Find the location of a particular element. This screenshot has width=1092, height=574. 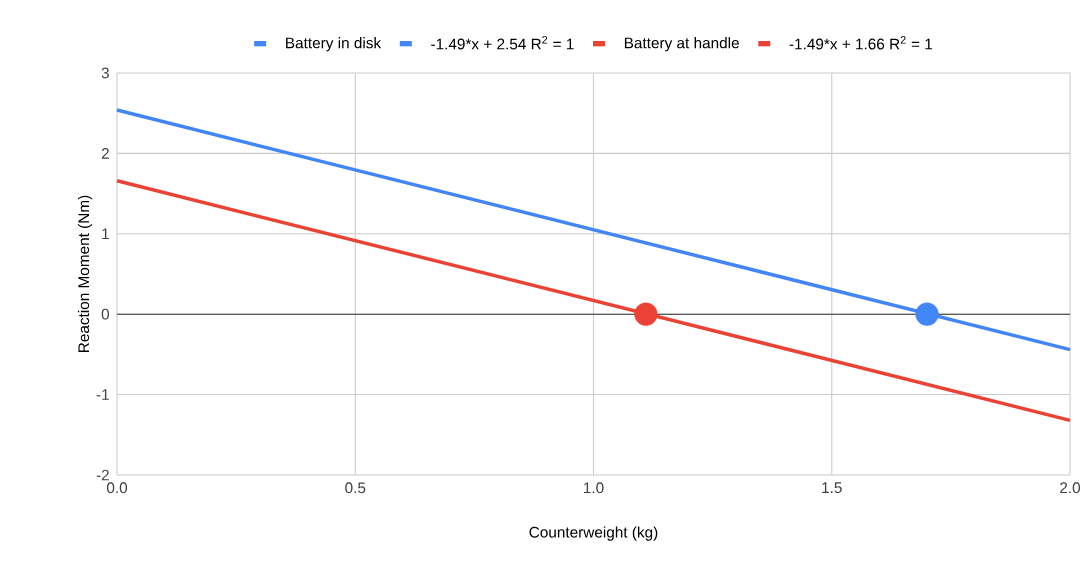

y-tick-label: 0 is located at coordinates (105, 314).